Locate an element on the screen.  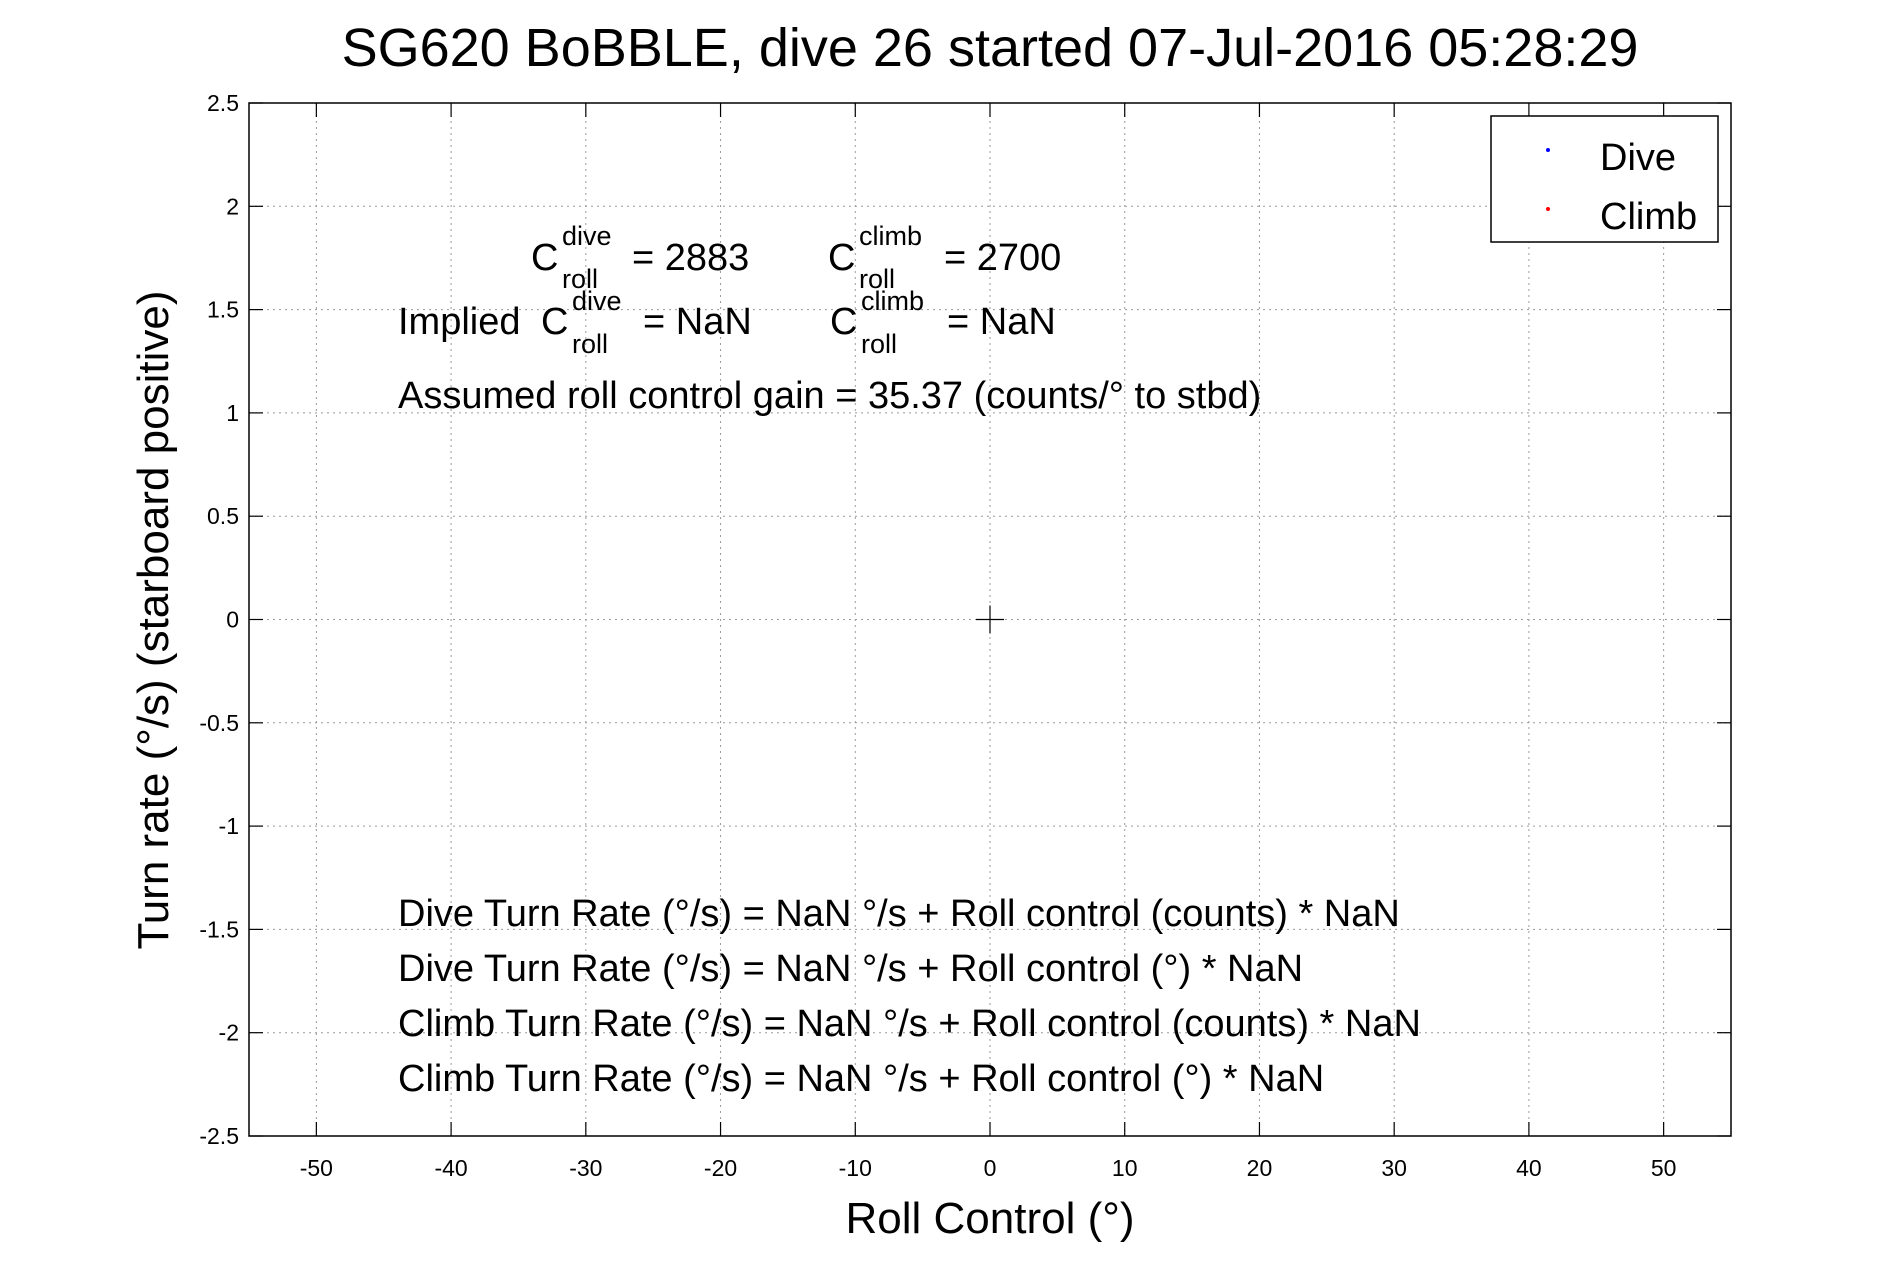
implied-dive-symbol: C is located at coordinates (554, 322).